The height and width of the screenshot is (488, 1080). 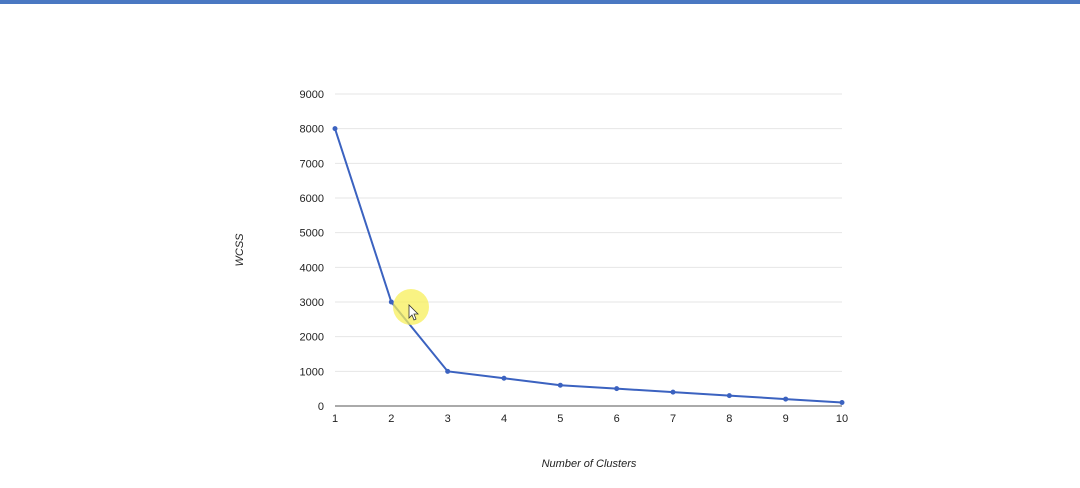 What do you see at coordinates (729, 419) in the screenshot?
I see `x-tick-label: 8` at bounding box center [729, 419].